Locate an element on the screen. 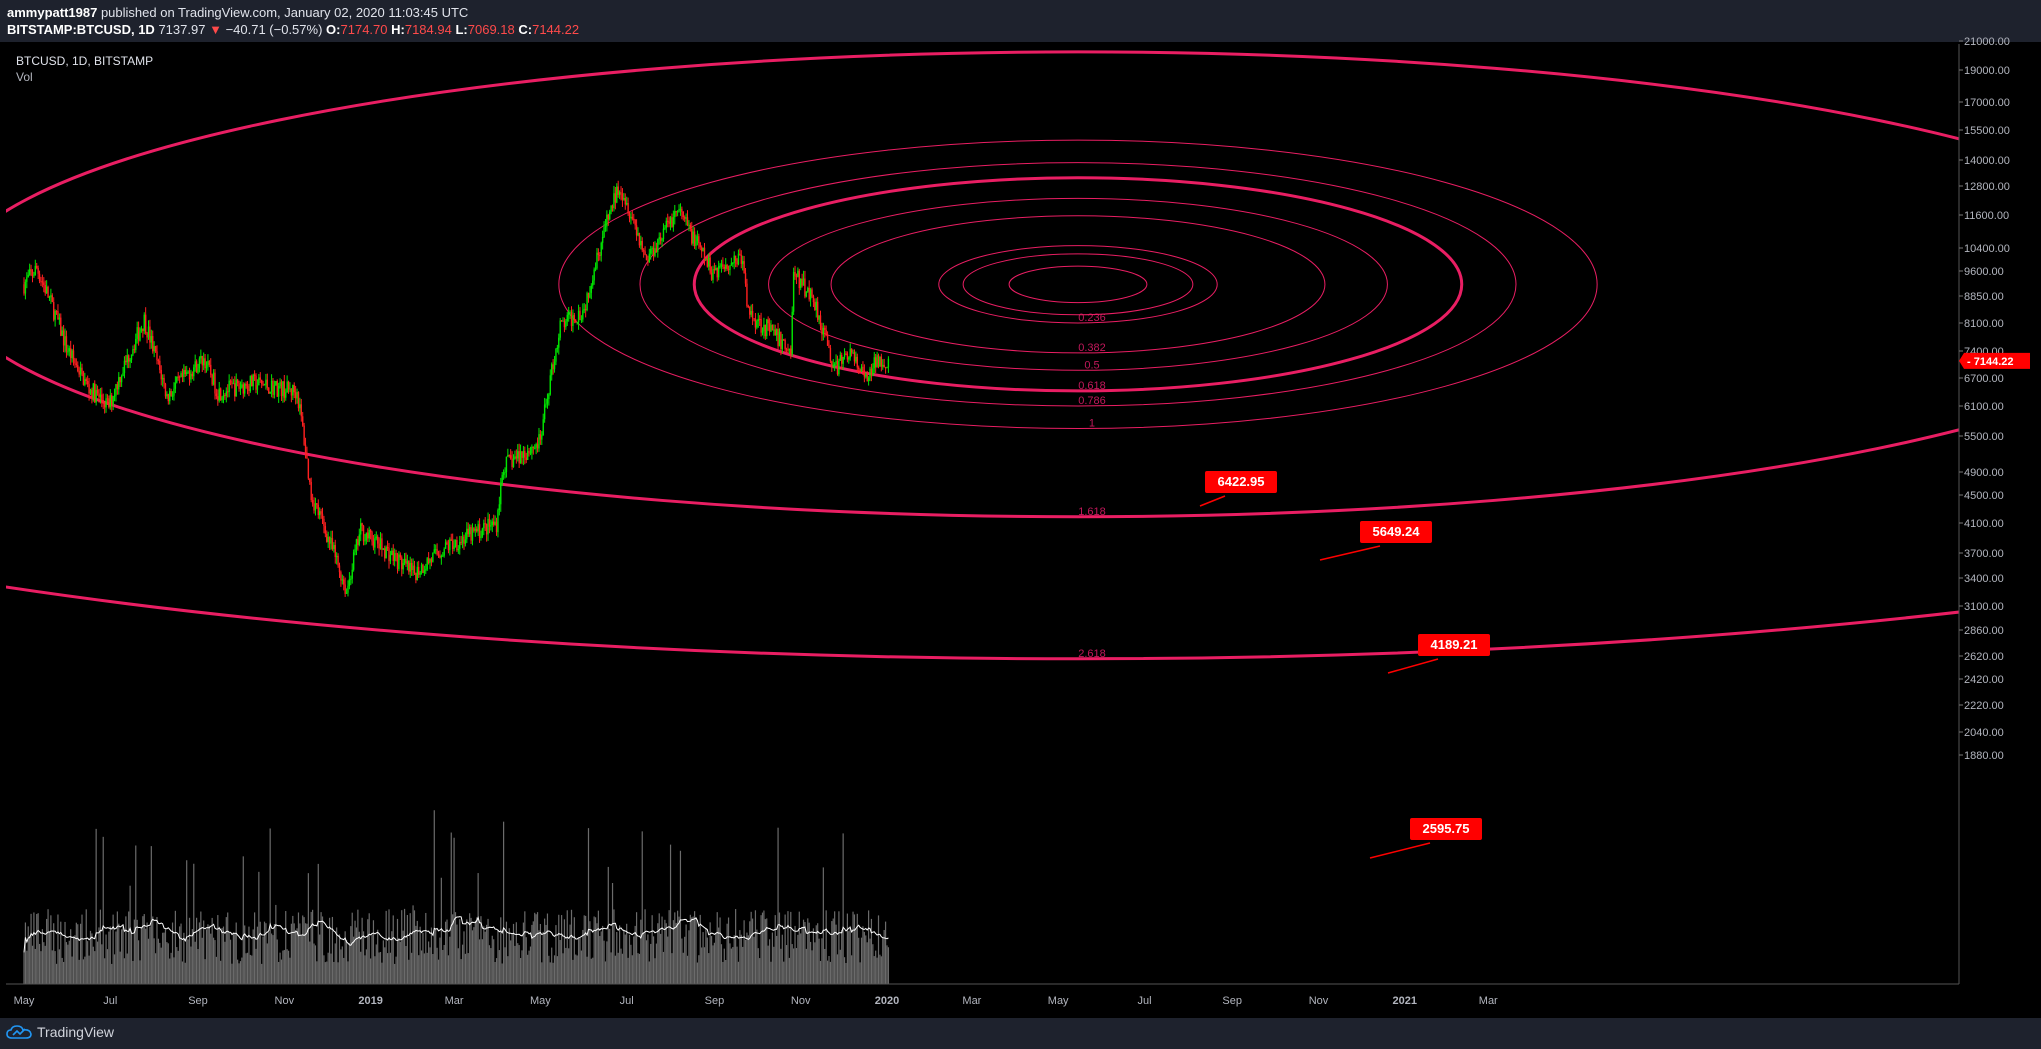  author-name: ammypatt1987 is located at coordinates (52, 12).